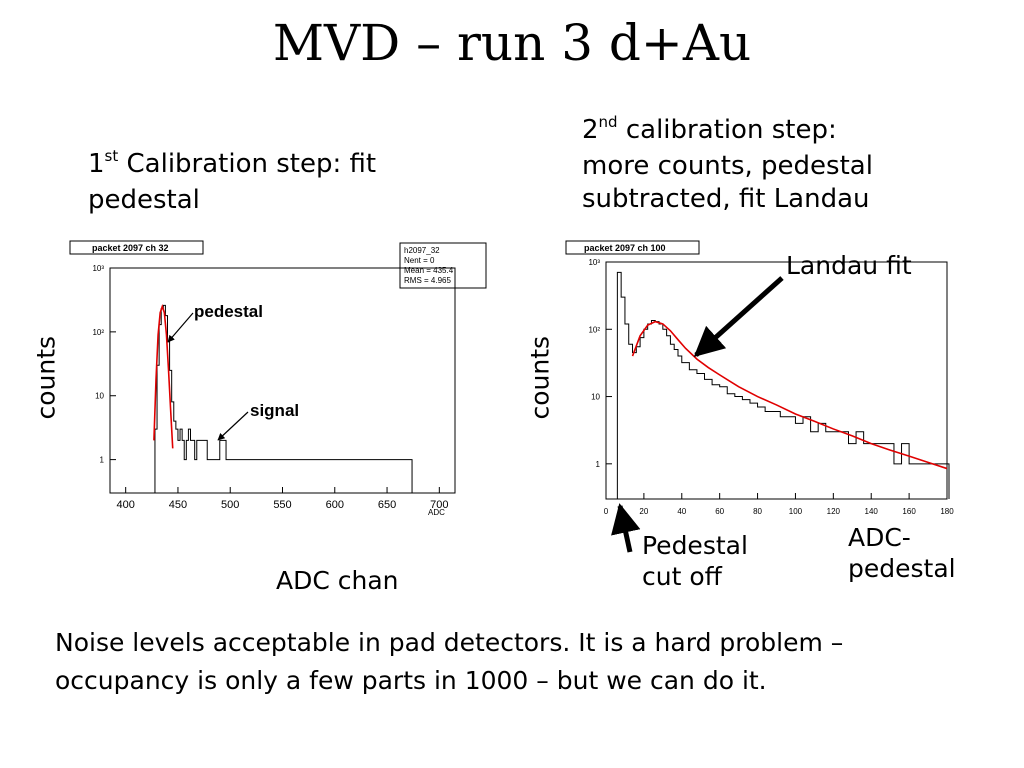  I want to click on pedestal-cutoff-line1: Pedestal, so click(695, 545).